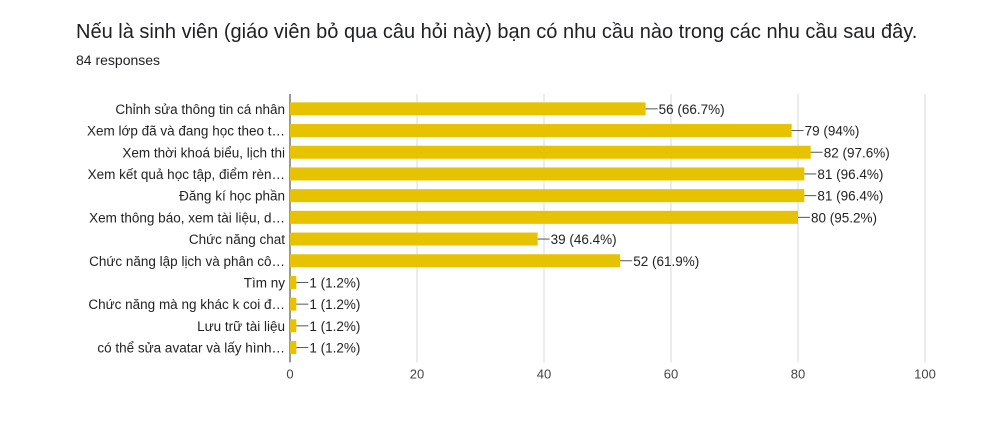  I want to click on category-label: Chỉnh sửa thông tin cá nhân, so click(200, 109).